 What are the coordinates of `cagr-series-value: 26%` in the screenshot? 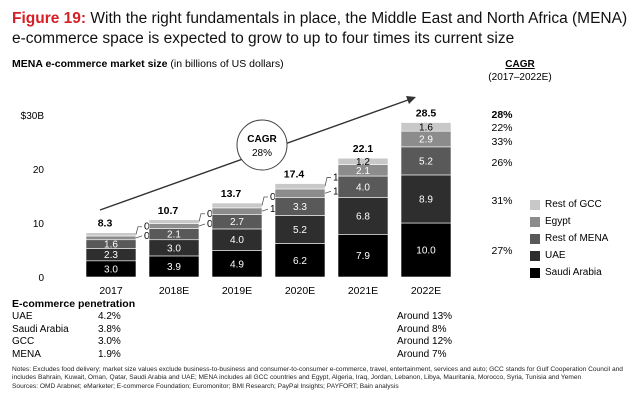 It's located at (501, 163).